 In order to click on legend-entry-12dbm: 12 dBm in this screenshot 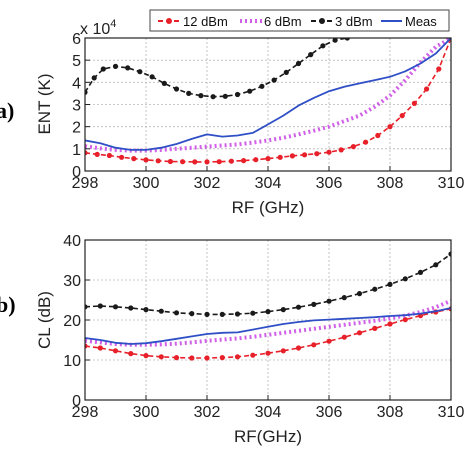, I will do `click(193, 21)`.